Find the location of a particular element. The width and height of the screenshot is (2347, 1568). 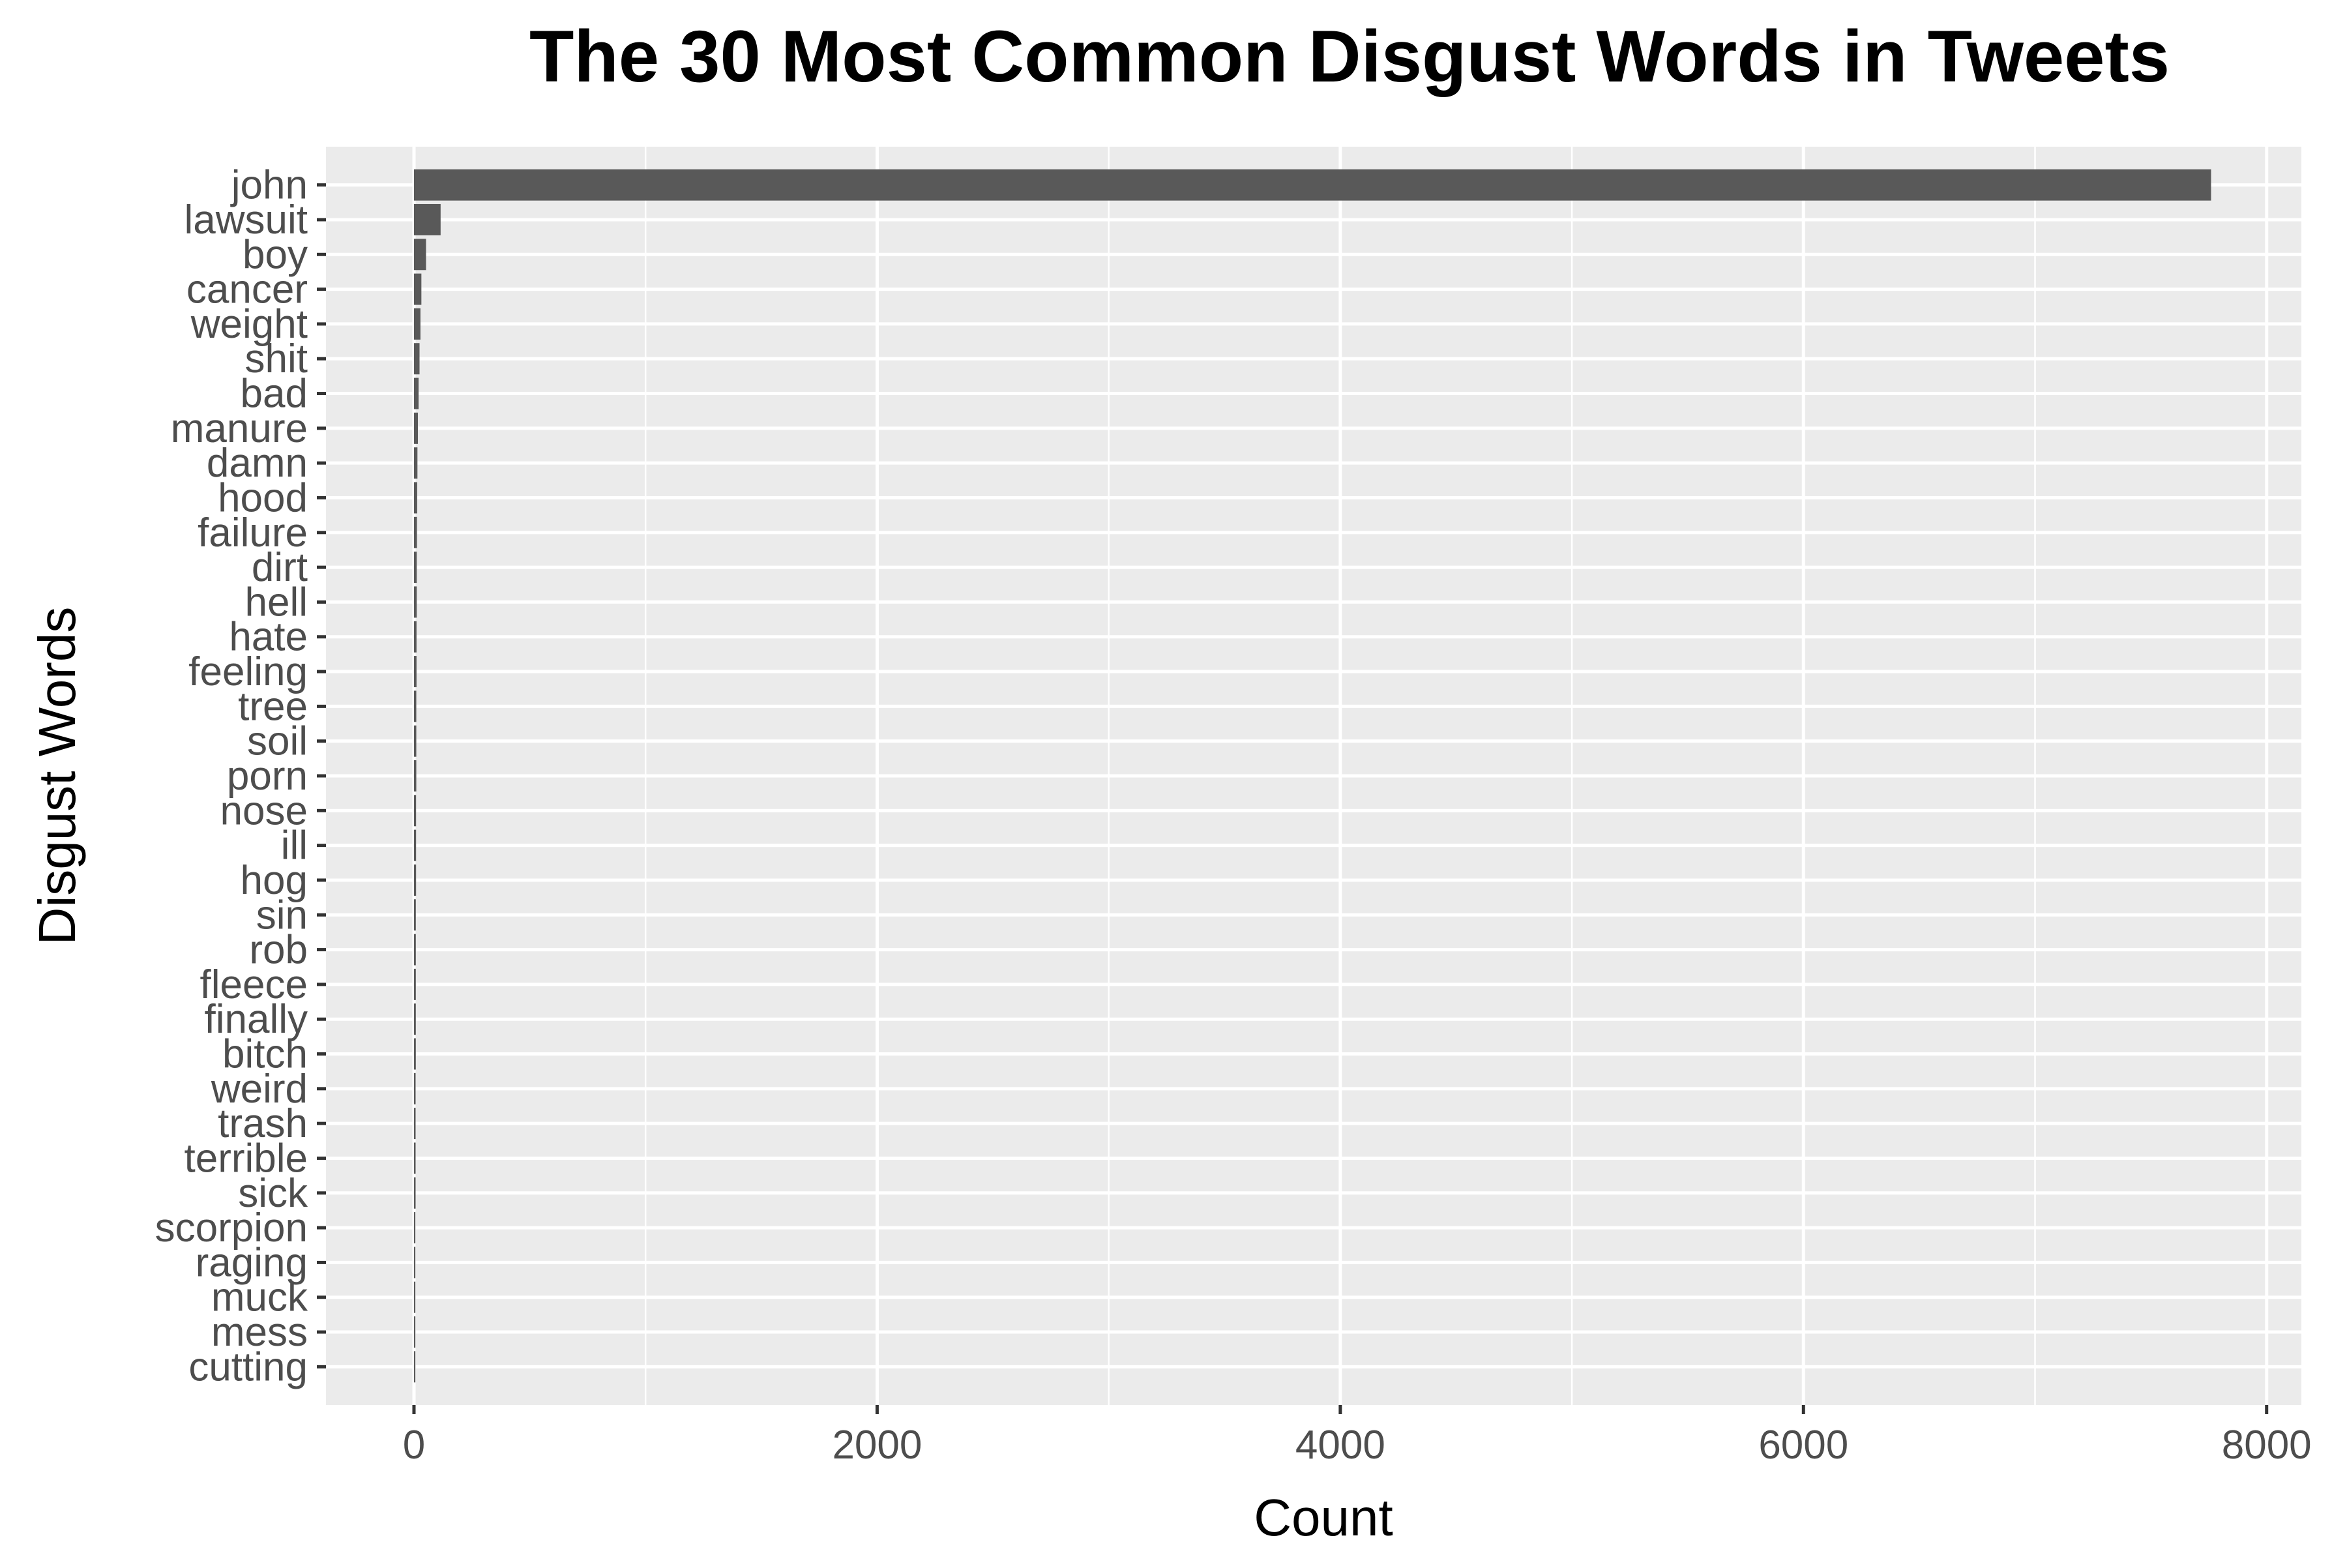

y-tick-label: trash is located at coordinates (263, 1124).